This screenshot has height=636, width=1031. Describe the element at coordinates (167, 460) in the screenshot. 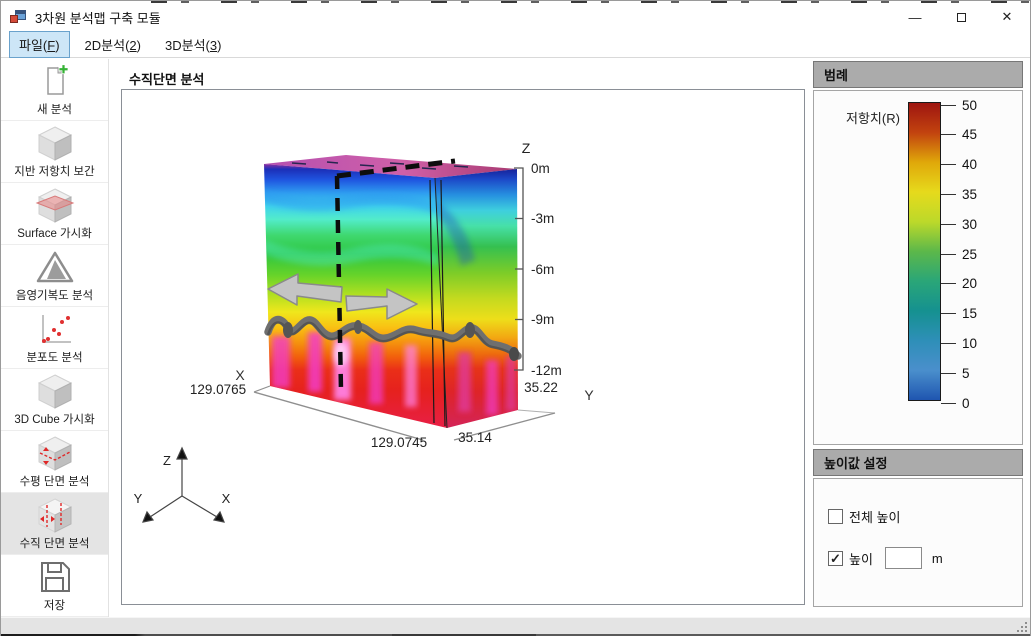

I see `triad-z-label: Z` at that location.